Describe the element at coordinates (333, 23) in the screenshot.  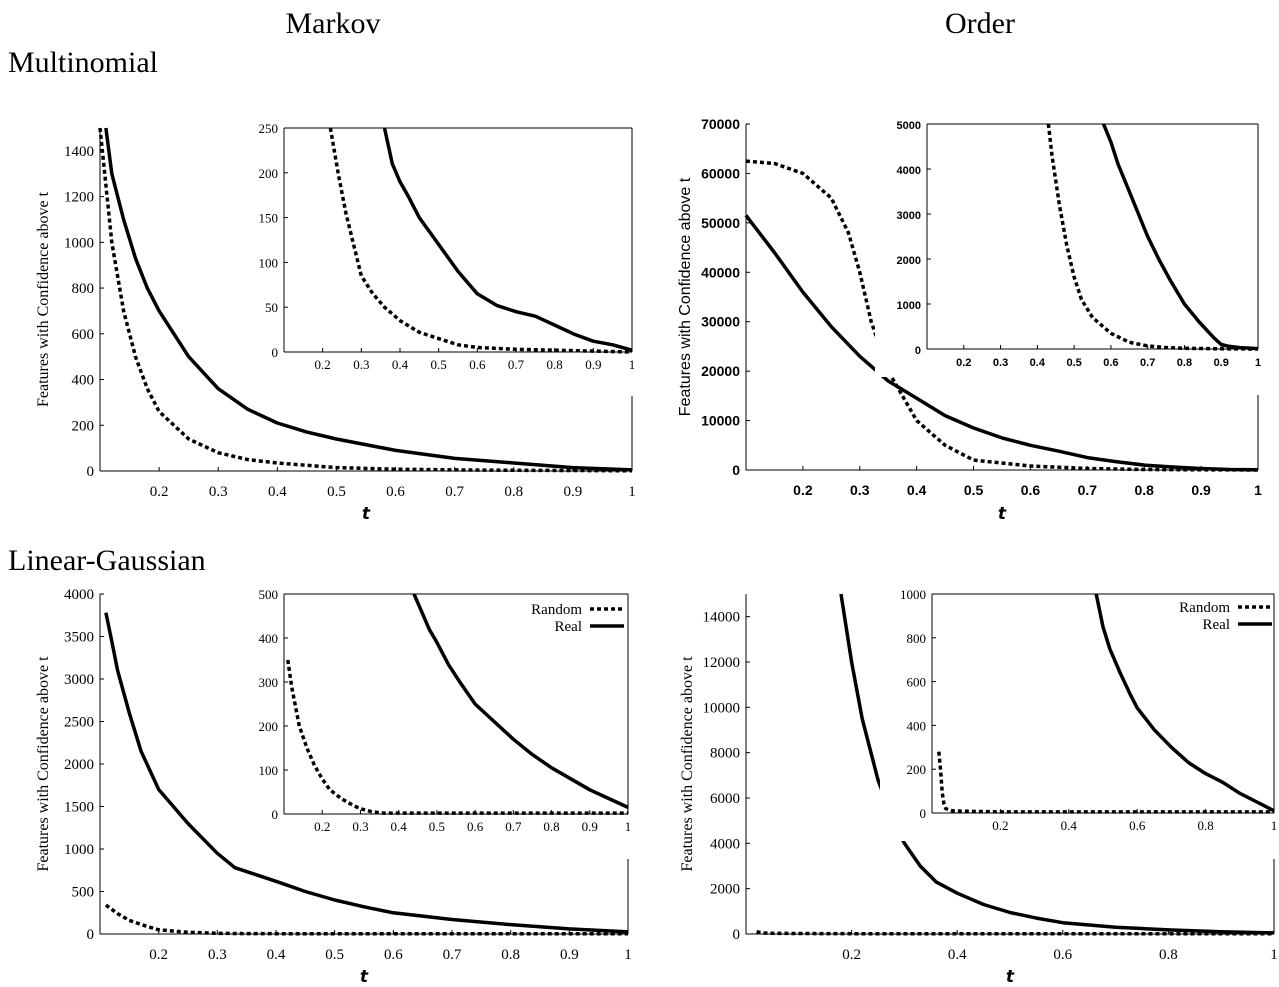
I see `column-header-markov: Markov` at that location.